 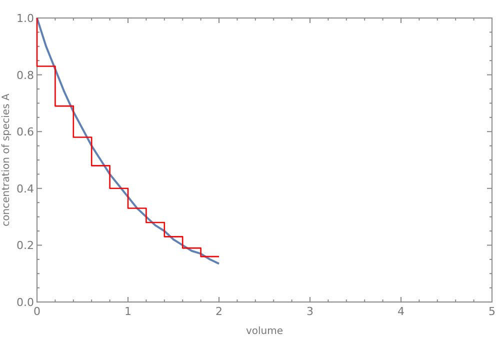 What do you see at coordinates (6, 160) in the screenshot?
I see `y-axis-title: concentration of species A` at bounding box center [6, 160].